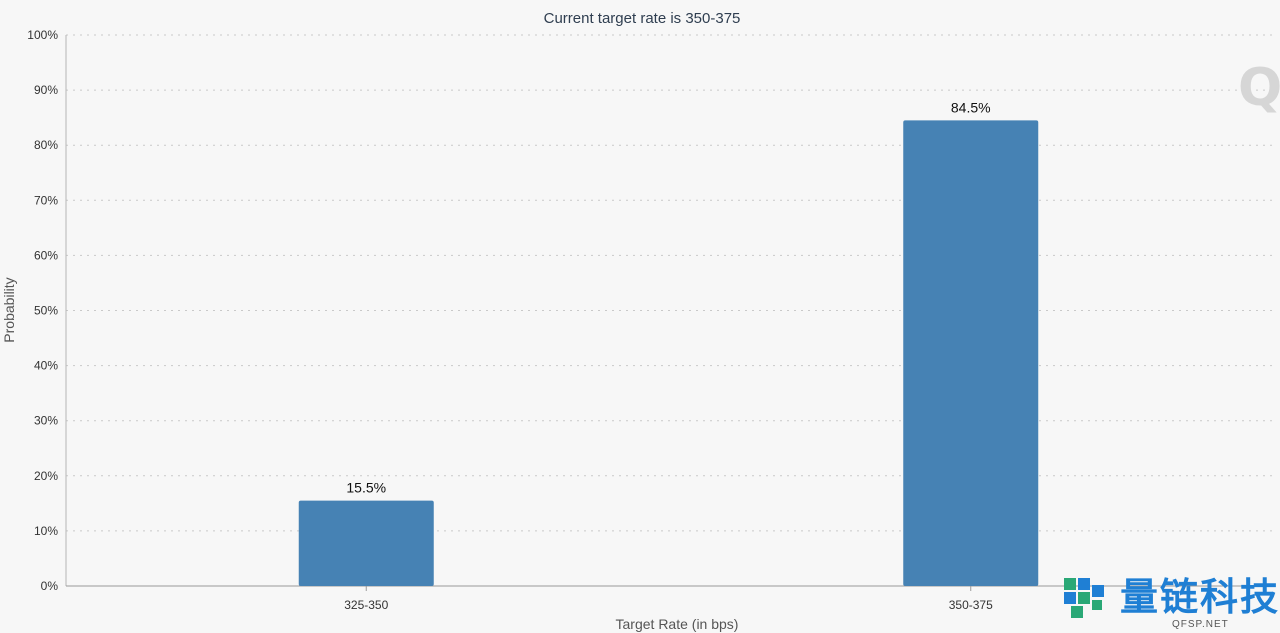 This screenshot has height=633, width=1280. Describe the element at coordinates (1259, 88) in the screenshot. I see `logo-watermark: Q` at that location.